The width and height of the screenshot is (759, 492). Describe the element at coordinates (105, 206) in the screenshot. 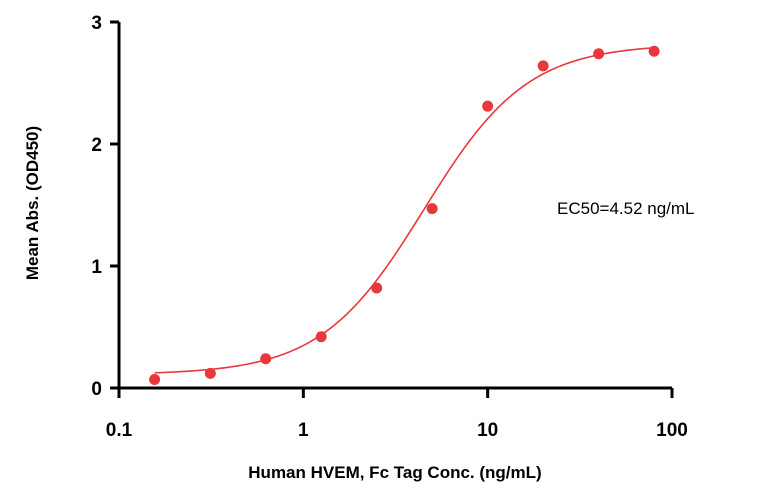

I see `y-ticks: 0 1 2 3` at that location.